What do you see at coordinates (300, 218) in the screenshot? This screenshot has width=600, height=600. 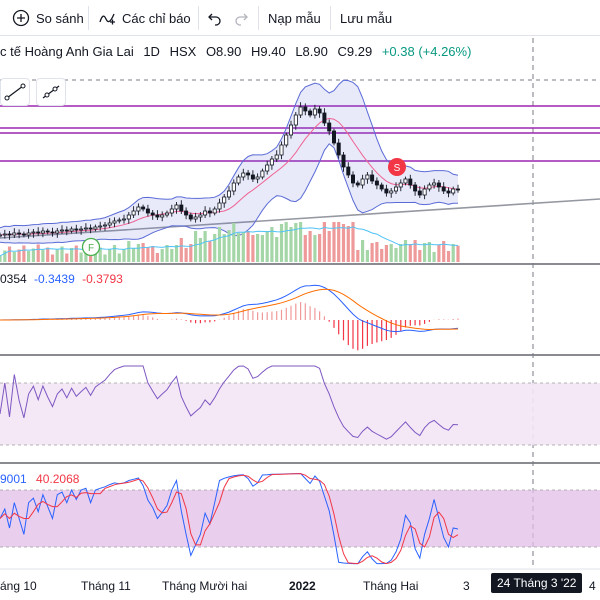 I see `trend-line` at bounding box center [300, 218].